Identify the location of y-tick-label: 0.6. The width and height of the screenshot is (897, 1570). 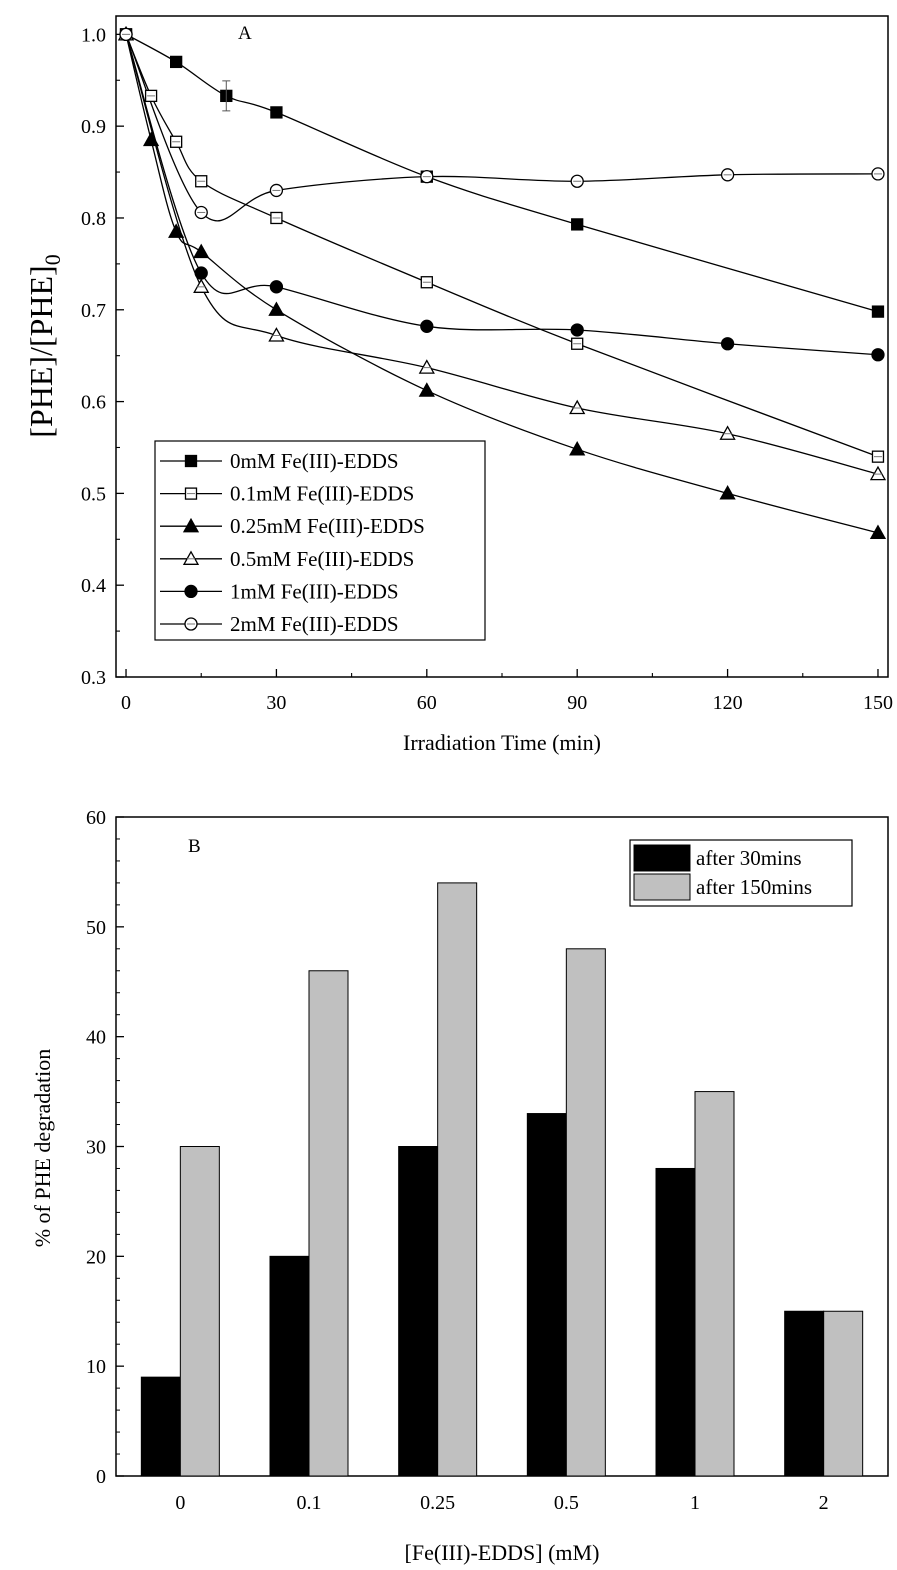
(93, 403).